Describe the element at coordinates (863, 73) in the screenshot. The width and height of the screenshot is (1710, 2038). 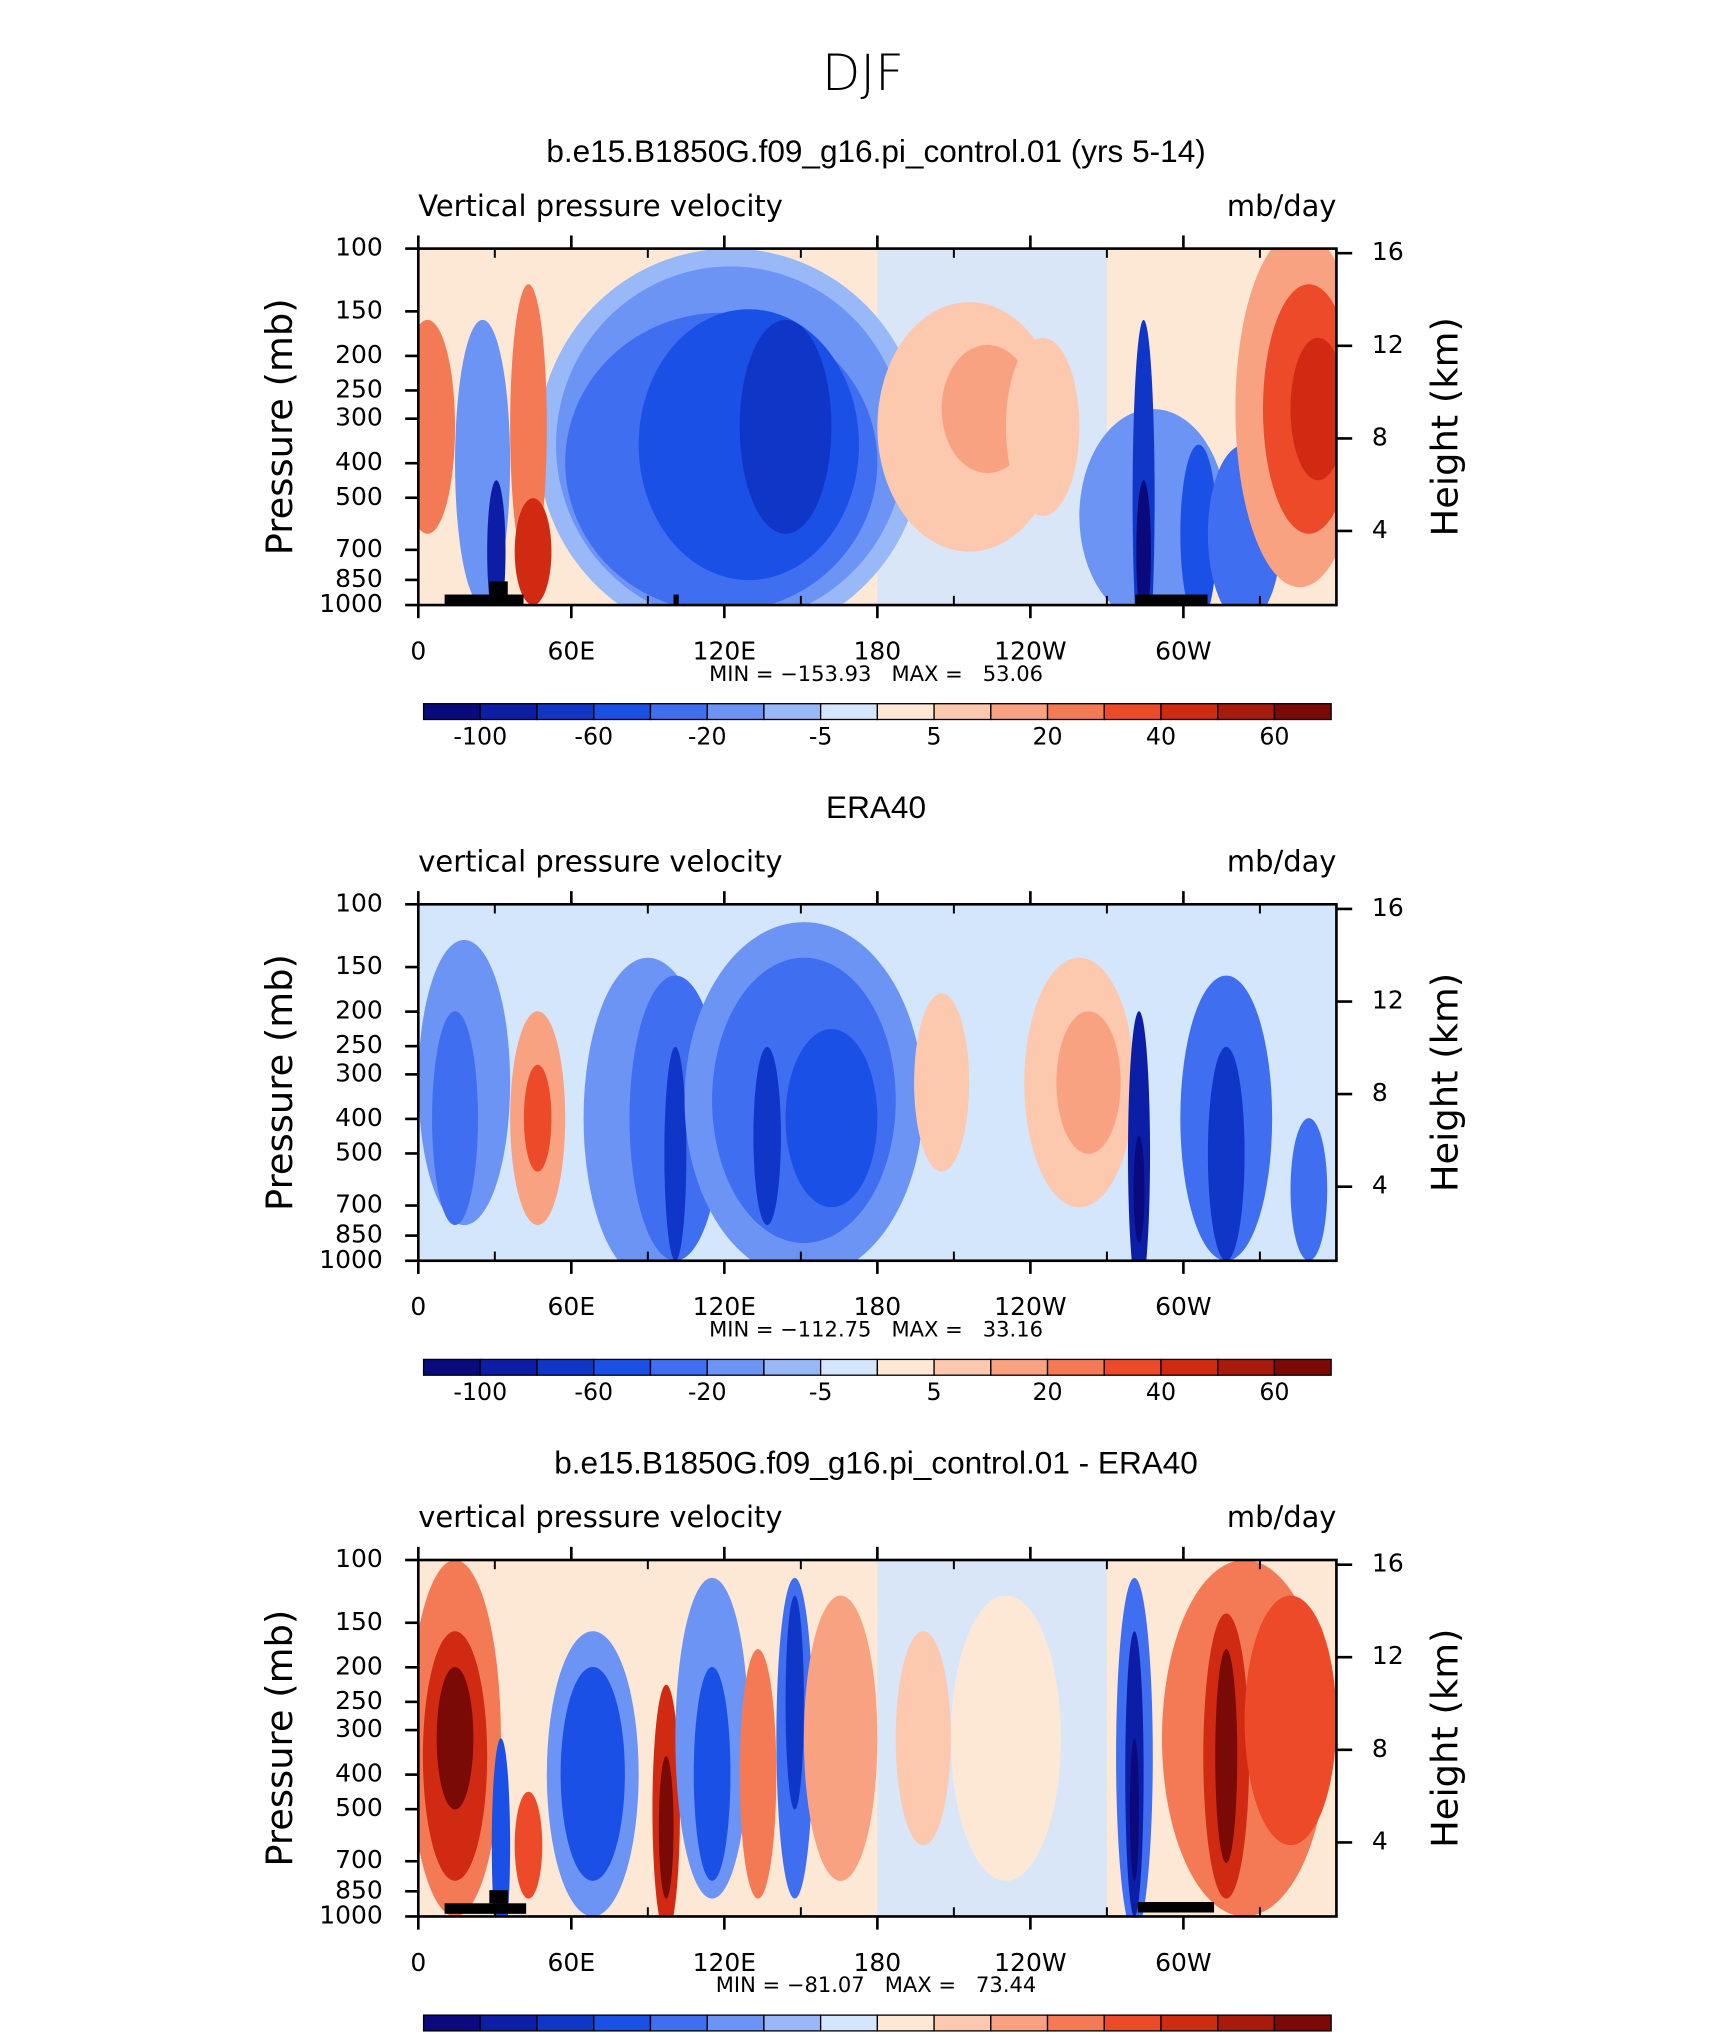
I see `page-title: DJF` at that location.